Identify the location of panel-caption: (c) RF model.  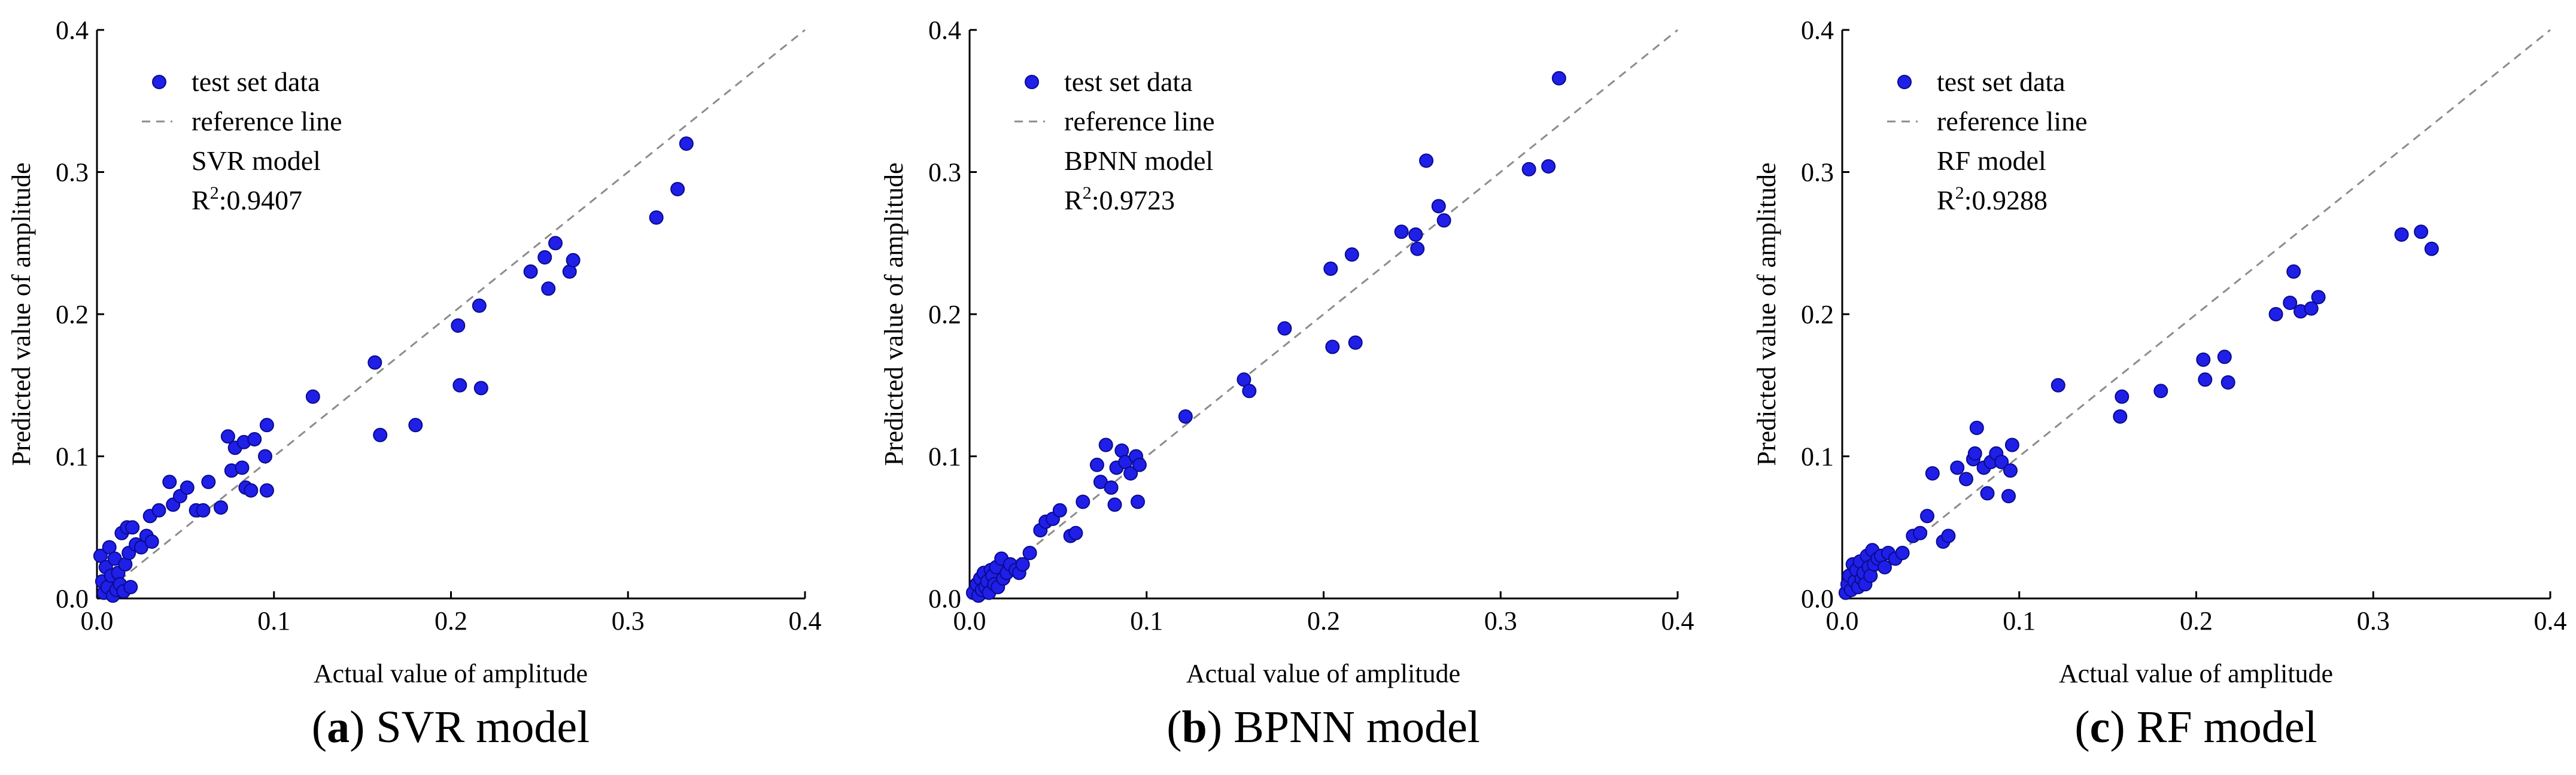
(2195, 727).